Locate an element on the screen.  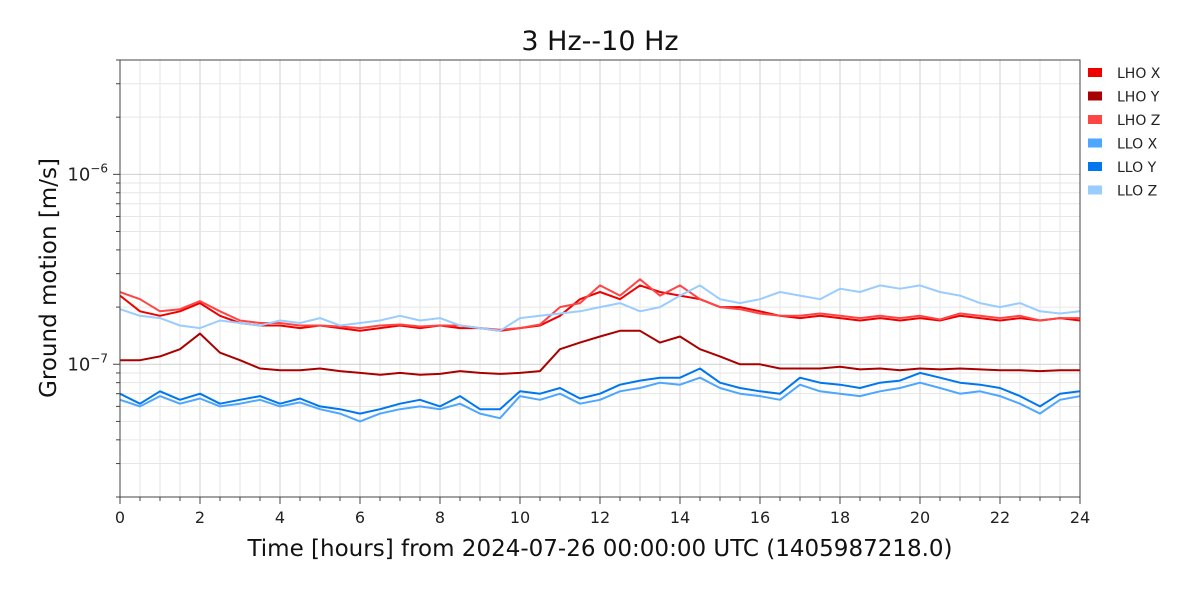
x-tick-label: 20 is located at coordinates (920, 517).